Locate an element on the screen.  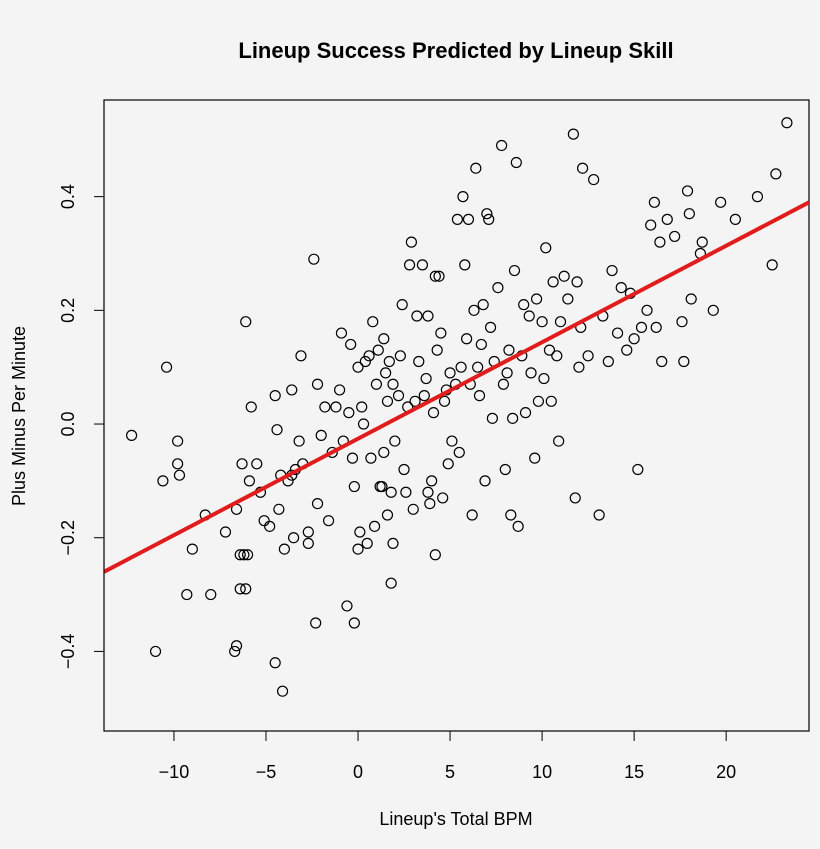
x-axis-label: Lineup's Total BPM is located at coordinates (455, 819).